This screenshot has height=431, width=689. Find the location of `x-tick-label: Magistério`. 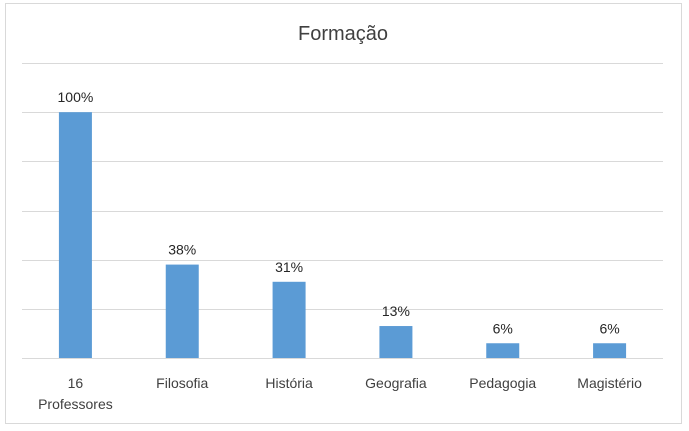

x-tick-label: Magistério is located at coordinates (609, 383).